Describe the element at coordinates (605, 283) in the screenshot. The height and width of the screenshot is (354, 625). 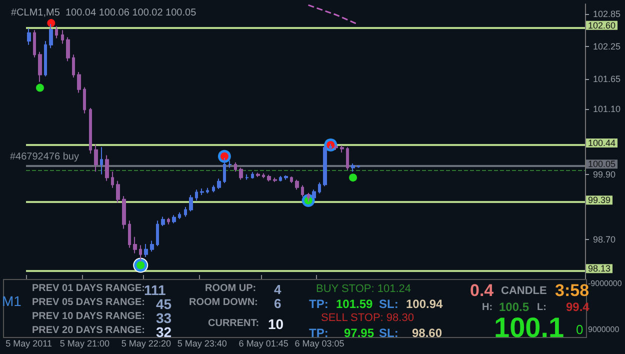
I see `text: -9000000` at that location.